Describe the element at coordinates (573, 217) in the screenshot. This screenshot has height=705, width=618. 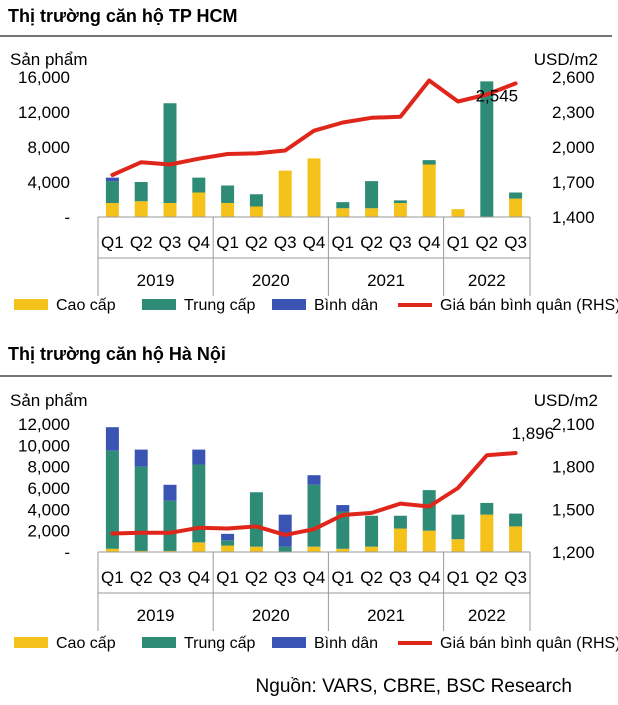
I see `right-tick-label: 1,400` at that location.